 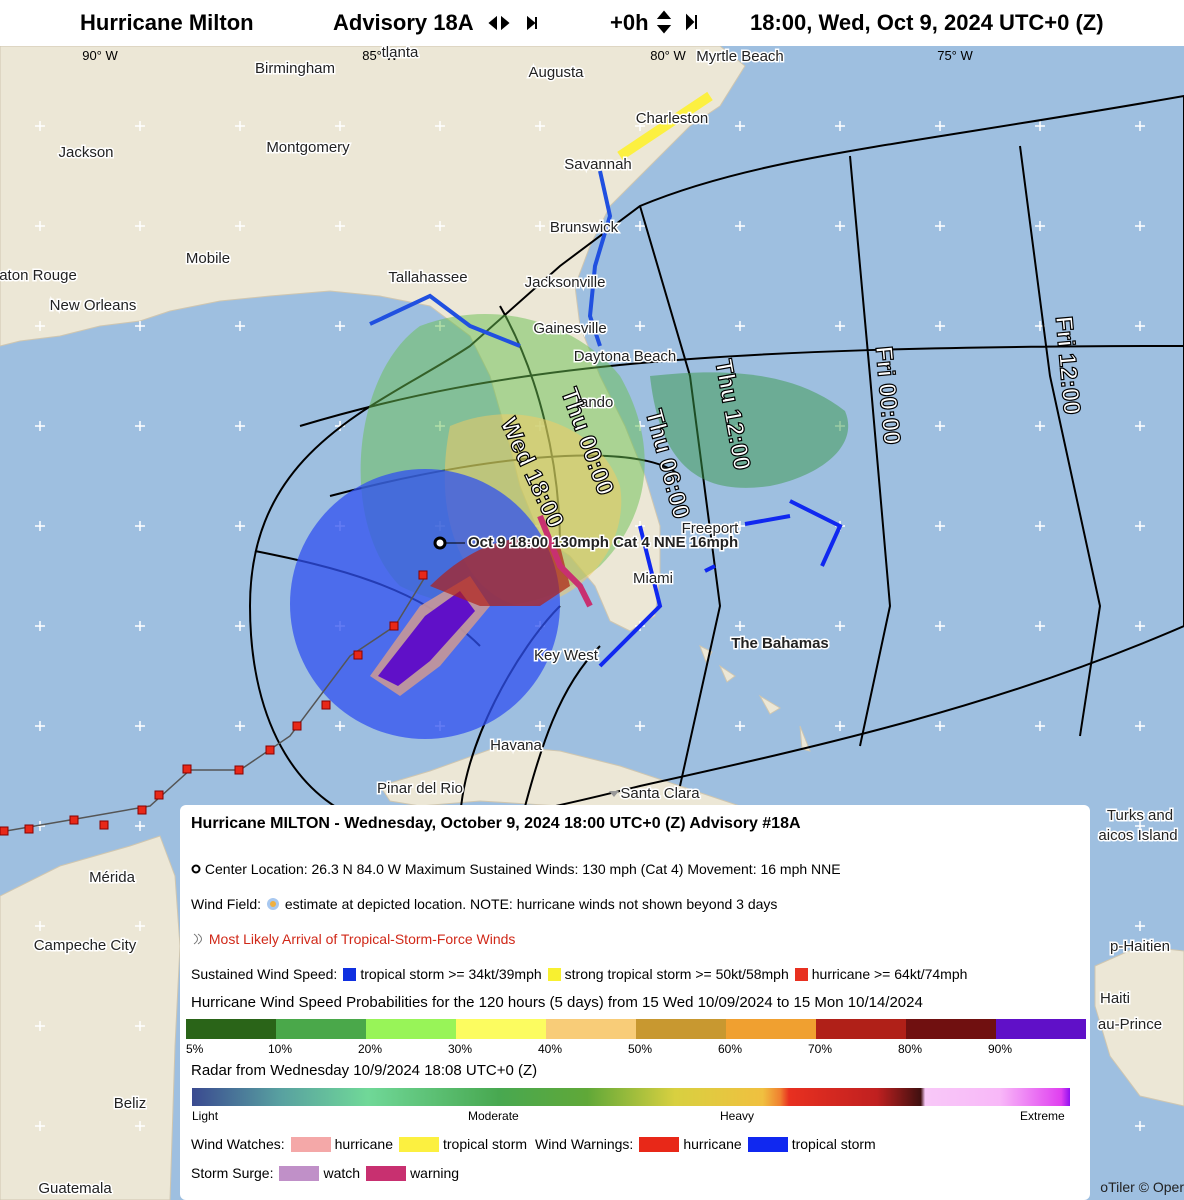 I want to click on place-label: Turks and, so click(x=1140, y=815).